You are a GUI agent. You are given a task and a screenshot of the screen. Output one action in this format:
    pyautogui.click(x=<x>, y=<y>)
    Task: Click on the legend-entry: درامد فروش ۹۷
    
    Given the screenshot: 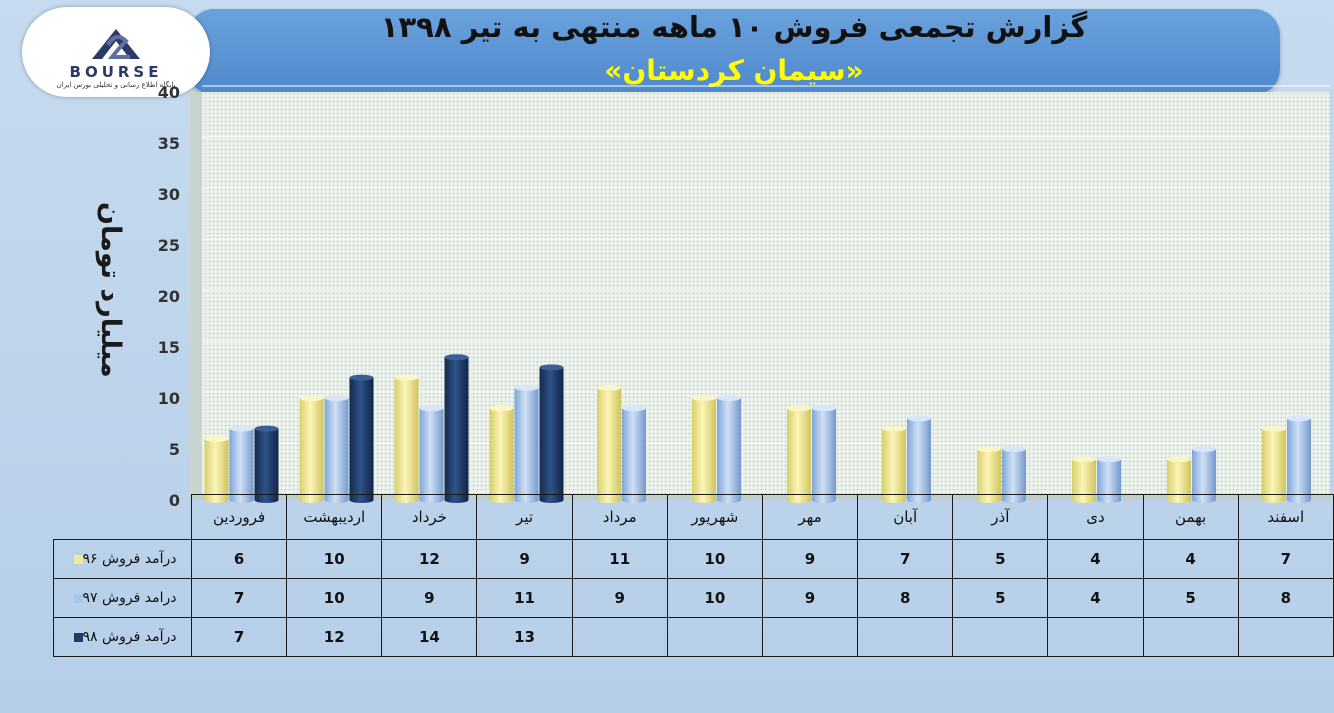 What is the action you would take?
    pyautogui.click(x=122, y=598)
    